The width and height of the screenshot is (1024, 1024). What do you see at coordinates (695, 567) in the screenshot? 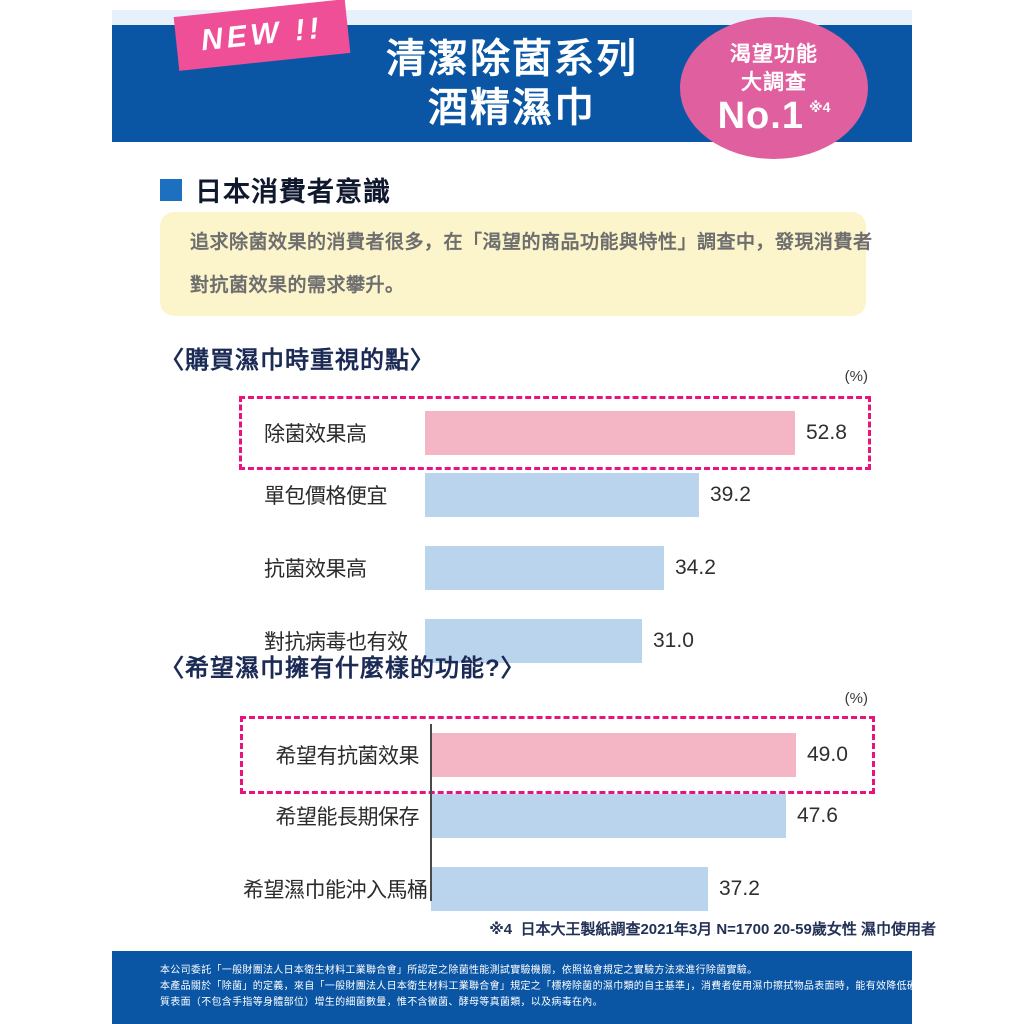
I see `bar-value: 34.2` at bounding box center [695, 567].